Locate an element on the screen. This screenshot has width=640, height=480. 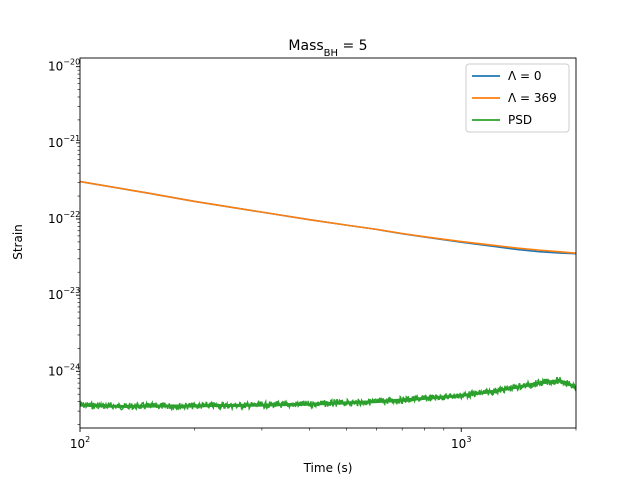
y-tick-label-0: 10−24 is located at coordinates (64, 370).